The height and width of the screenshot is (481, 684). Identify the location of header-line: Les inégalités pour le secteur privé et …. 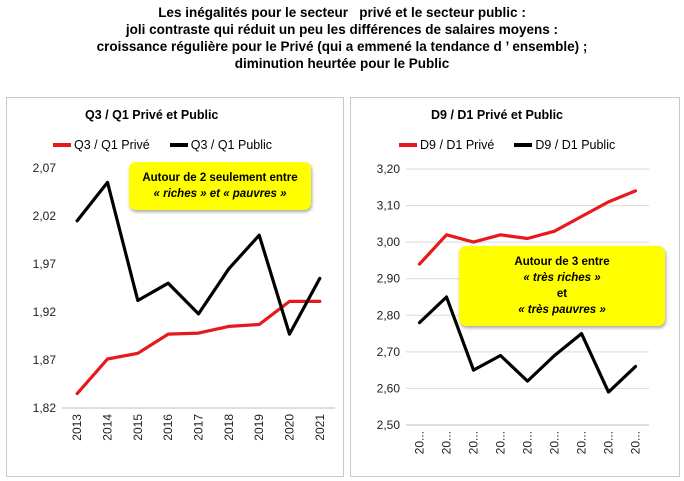
(342, 12).